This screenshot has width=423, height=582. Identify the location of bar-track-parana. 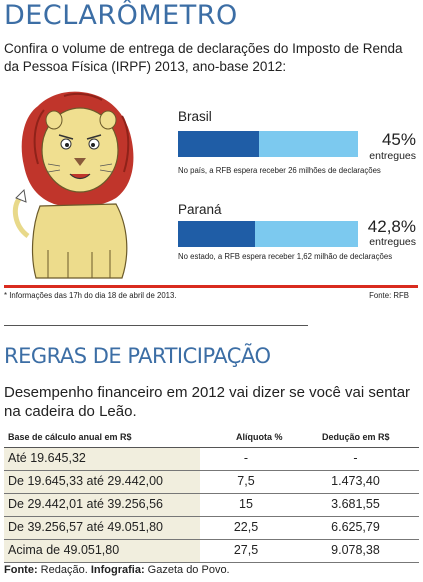
(268, 234).